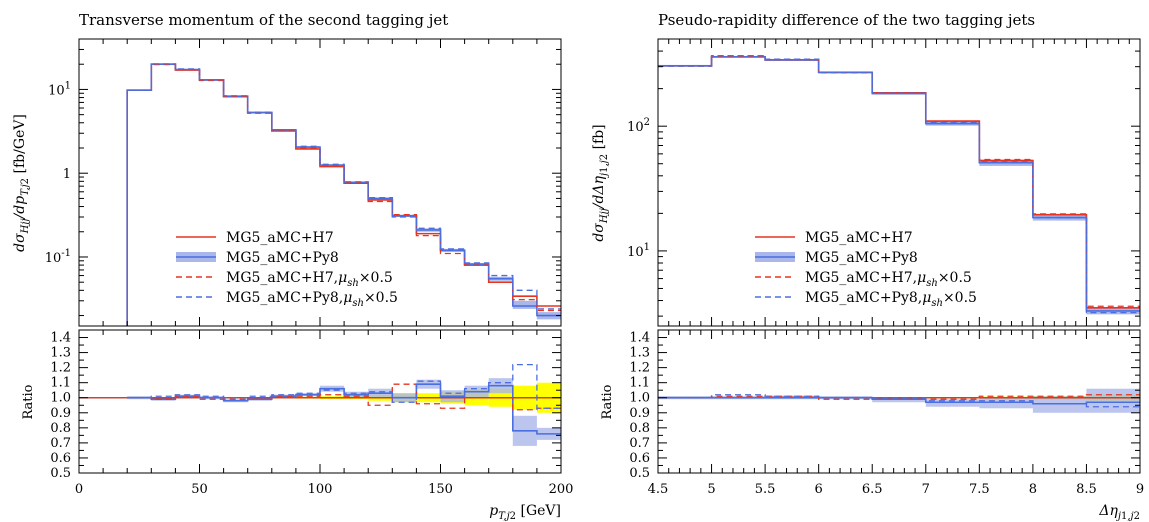  What do you see at coordinates (600, 182) in the screenshot?
I see `y-axis-label: dσHjj/dΔηj1,j2 [fb]` at bounding box center [600, 182].